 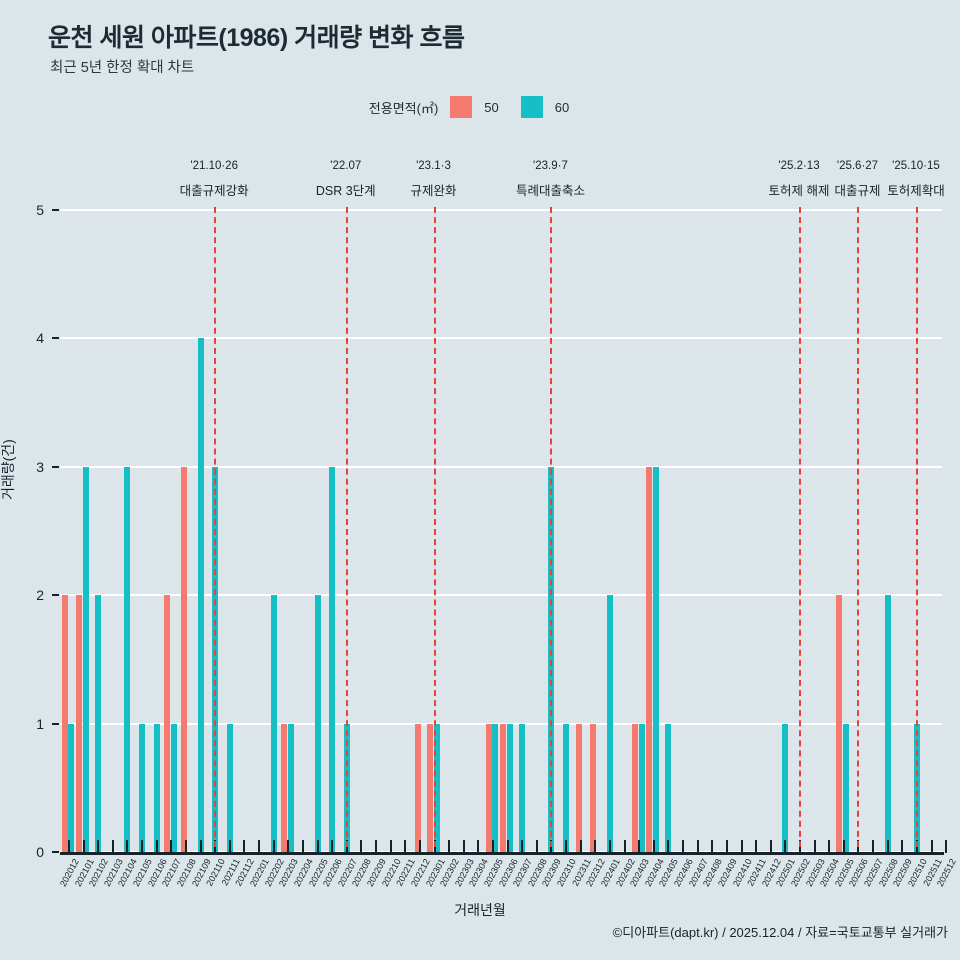 What do you see at coordinates (214, 166) in the screenshot?
I see `event-date-202110: '21.10·26` at bounding box center [214, 166].